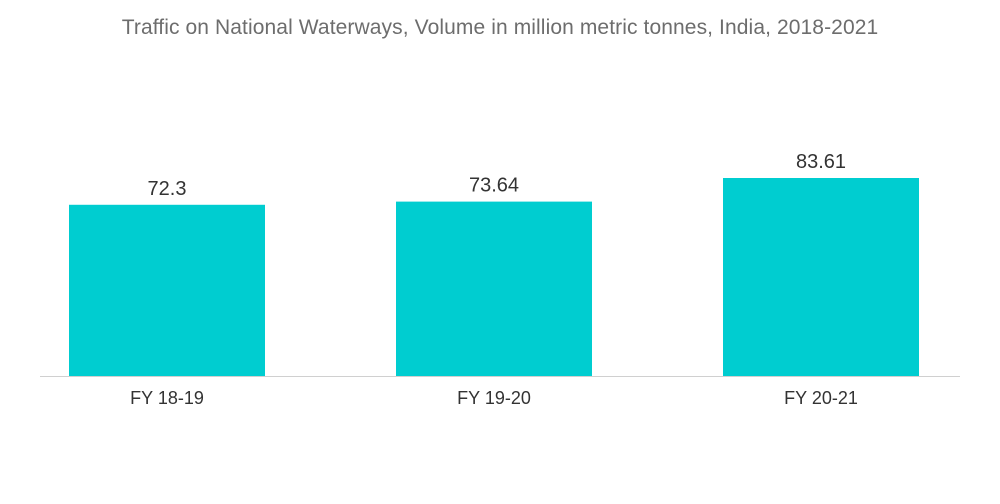 This screenshot has height=504, width=1000. Describe the element at coordinates (821, 398) in the screenshot. I see `x-tick-label-fy-20-21: FY 20-21` at that location.